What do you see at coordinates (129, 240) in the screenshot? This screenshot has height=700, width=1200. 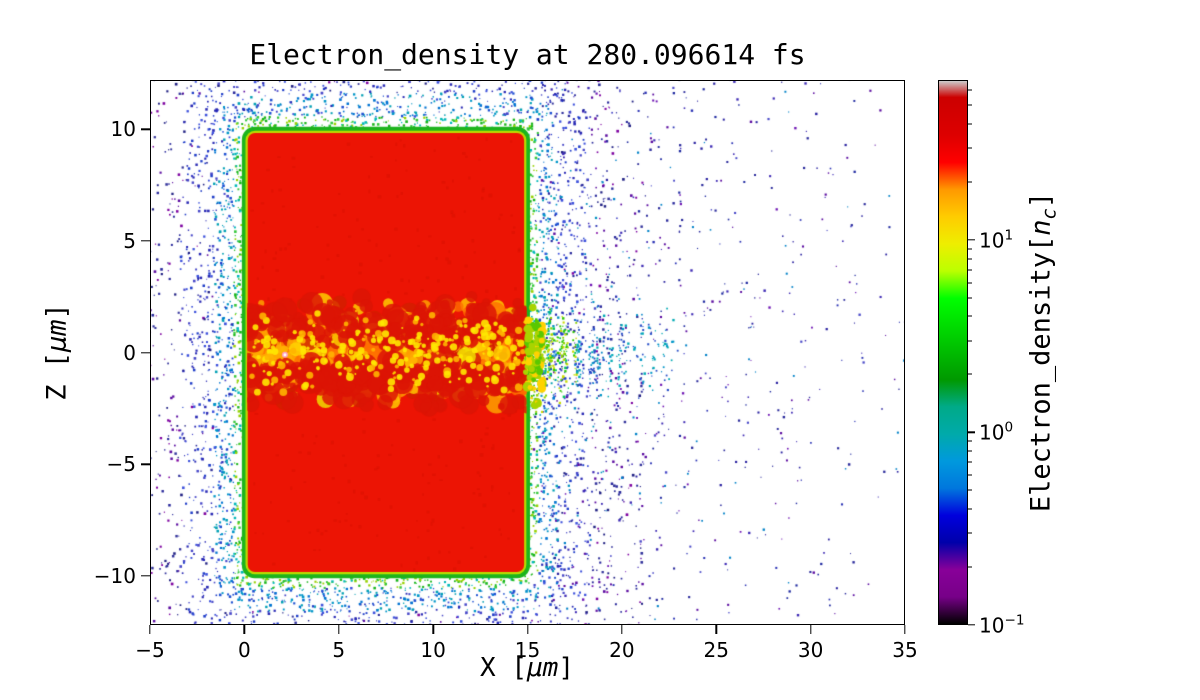 I see `z-tick-label: 5` at bounding box center [129, 240].